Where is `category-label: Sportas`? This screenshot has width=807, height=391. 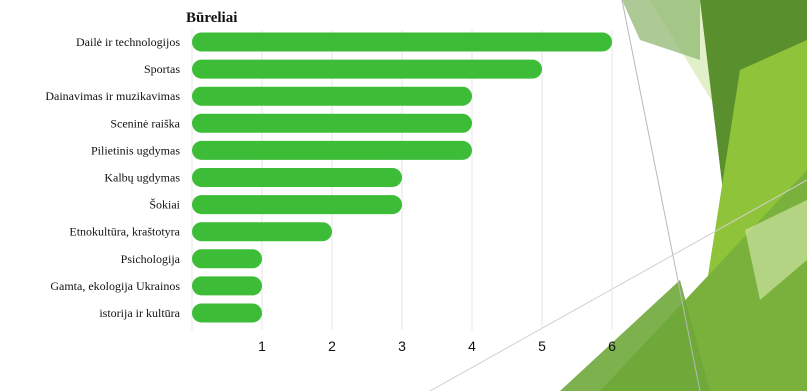 category-label: Sportas is located at coordinates (162, 69).